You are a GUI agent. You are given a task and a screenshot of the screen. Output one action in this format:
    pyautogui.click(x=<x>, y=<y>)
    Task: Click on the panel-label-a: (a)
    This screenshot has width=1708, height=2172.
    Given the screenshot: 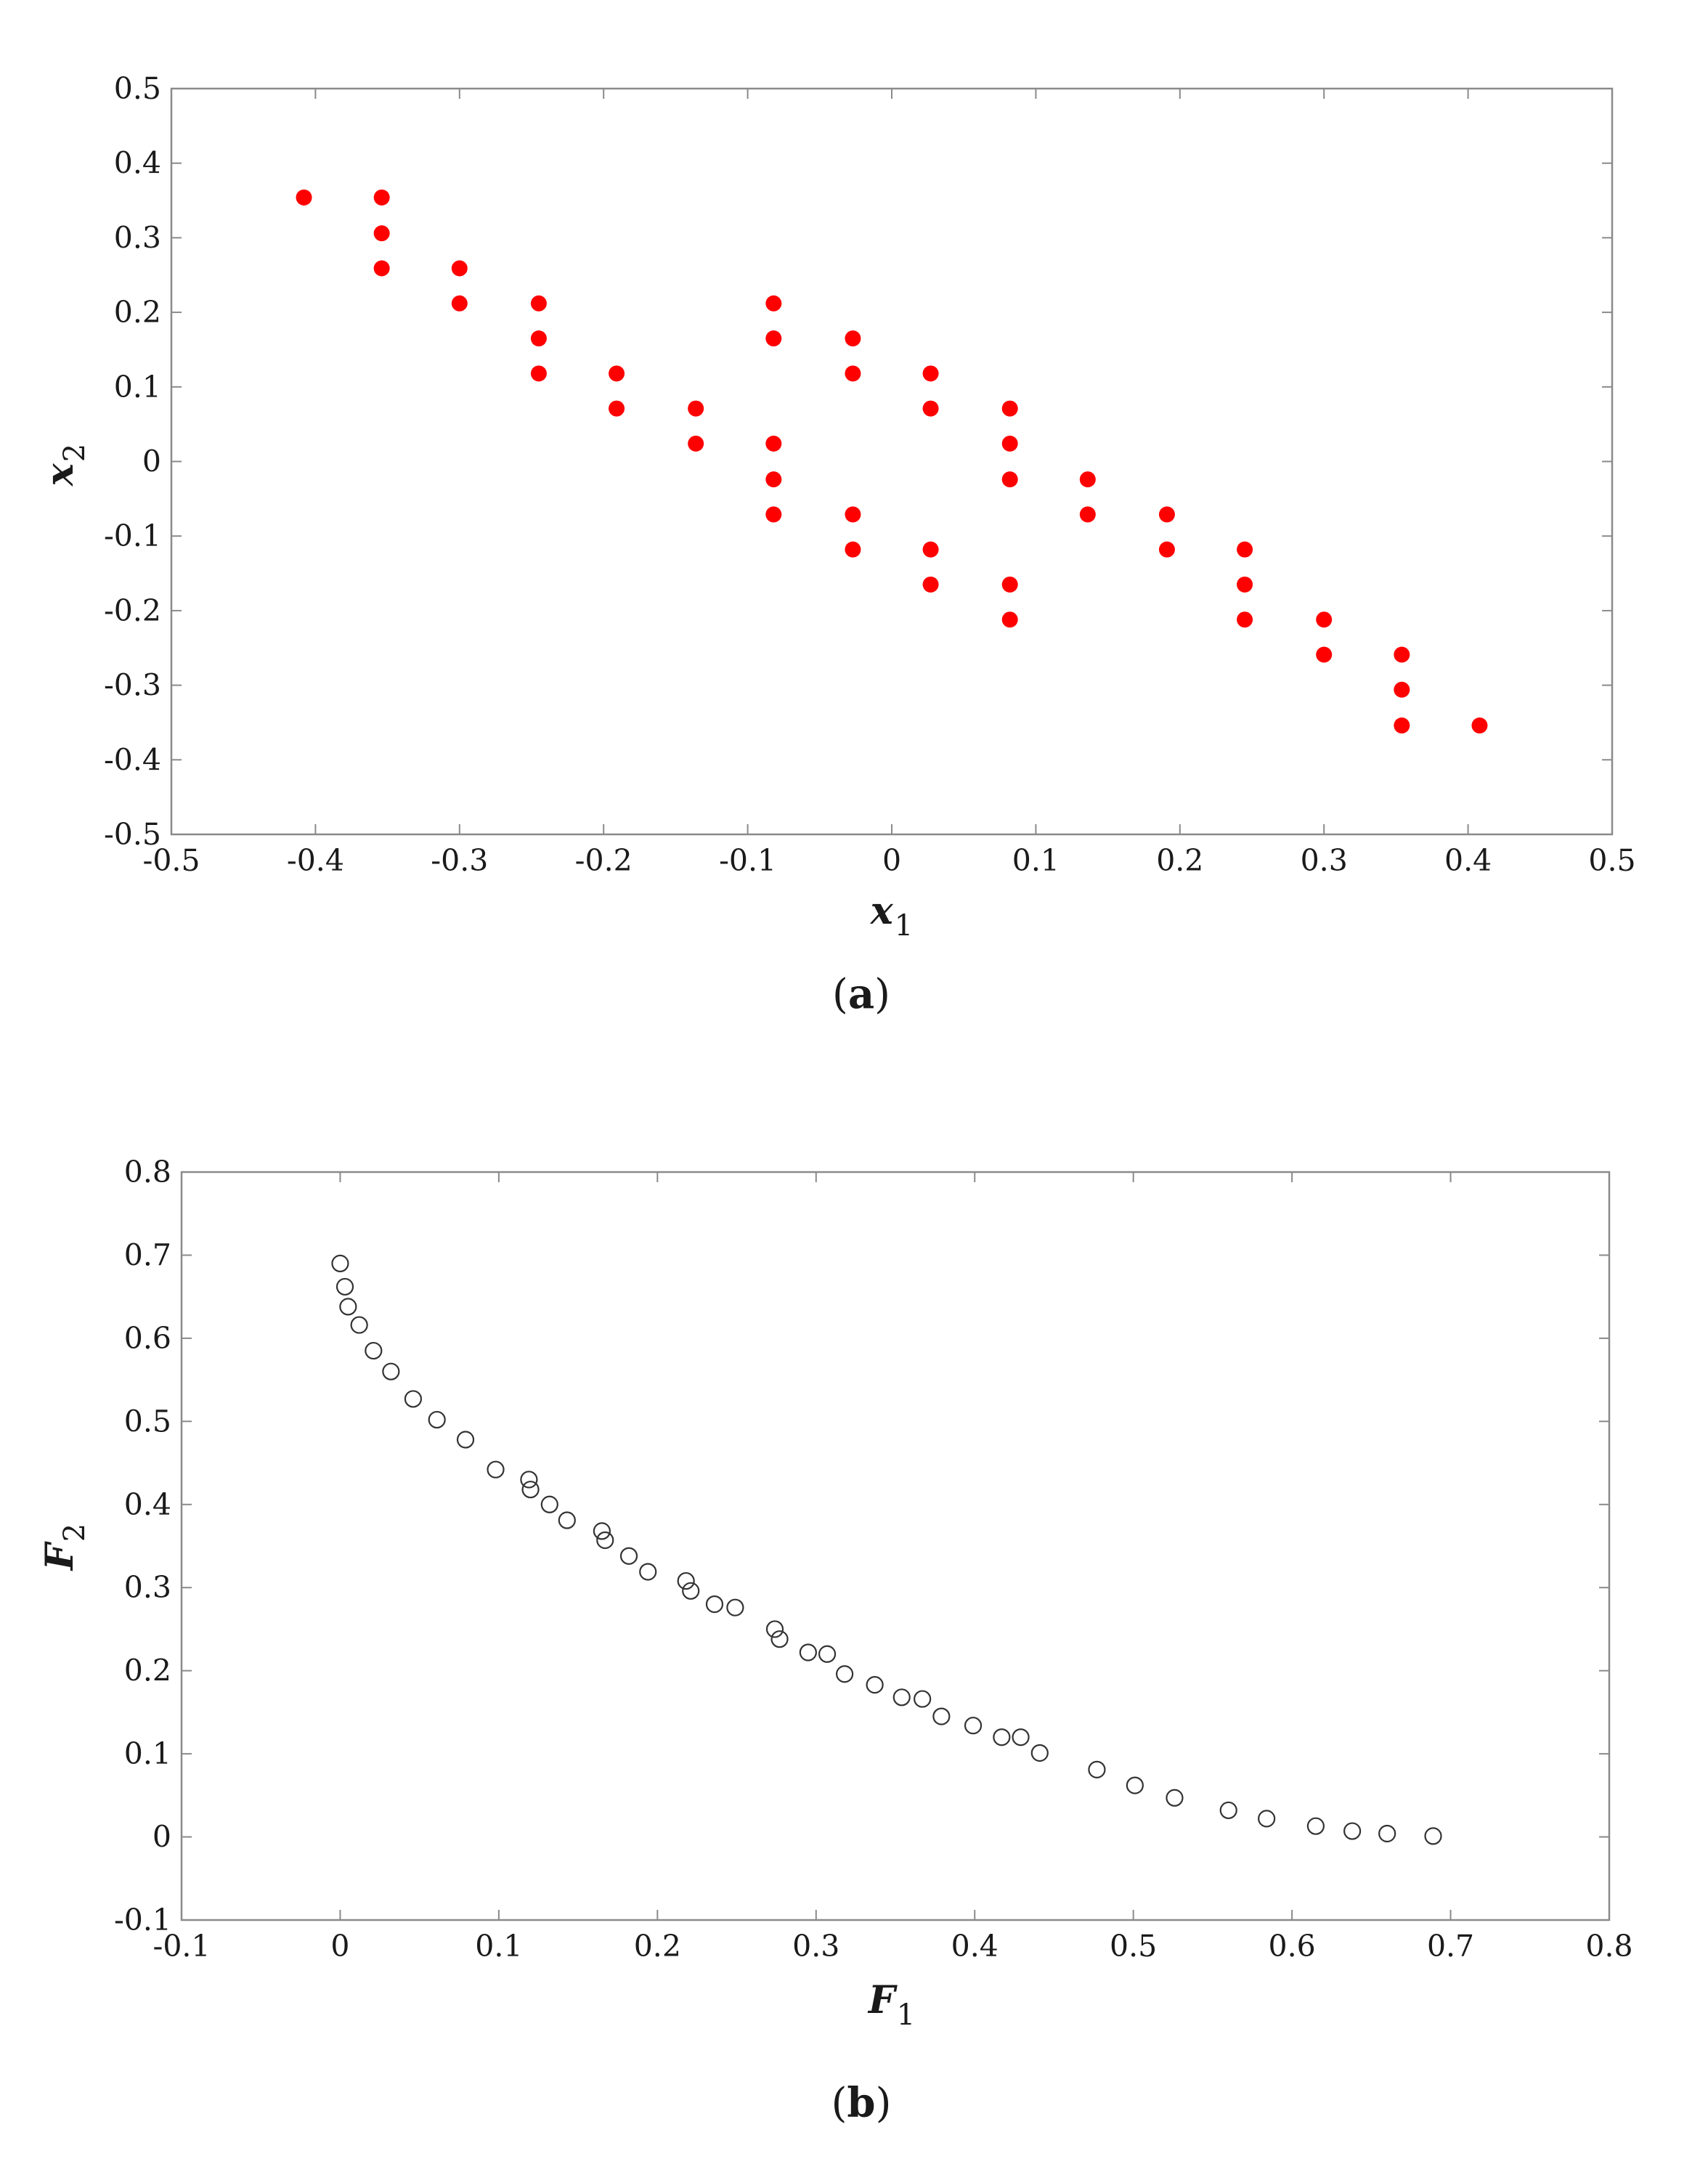 What is the action you would take?
    pyautogui.click(x=861, y=994)
    